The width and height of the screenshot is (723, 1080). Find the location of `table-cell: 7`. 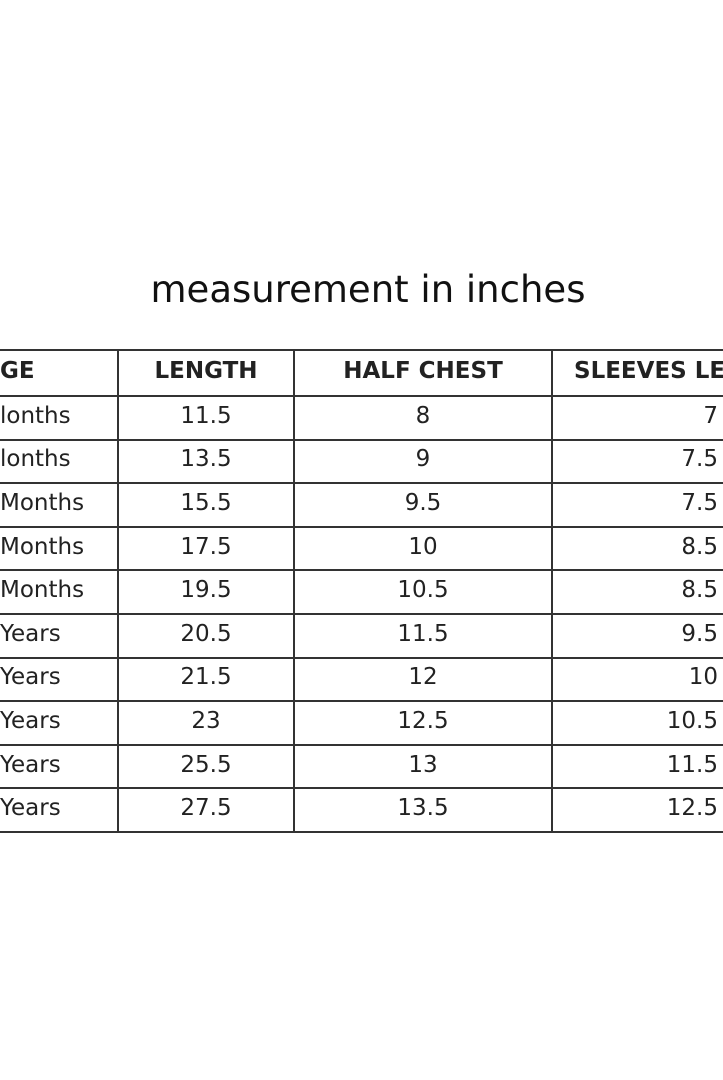

table-cell: 7 is located at coordinates (710, 415).